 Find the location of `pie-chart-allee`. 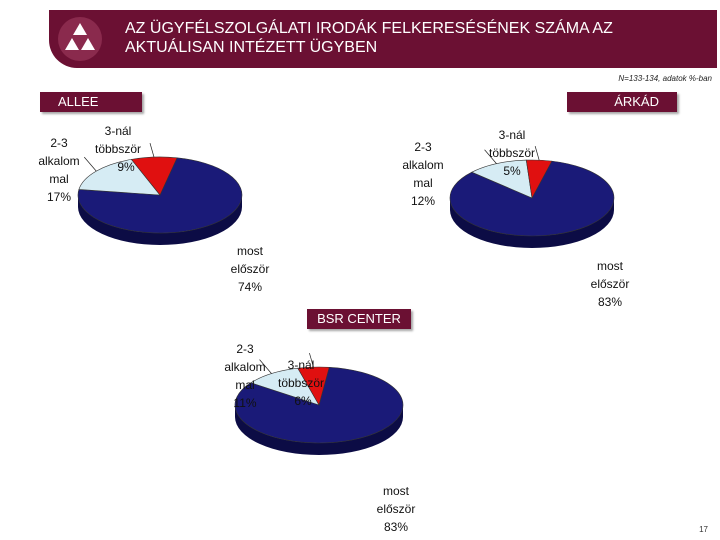

pie-chart-allee is located at coordinates (160, 194).